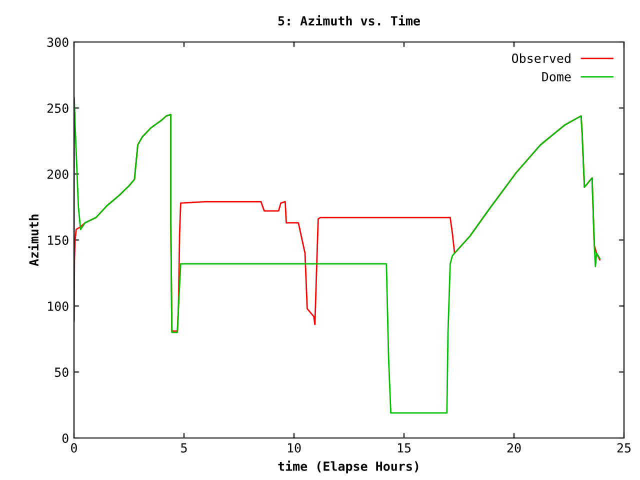 This screenshot has width=640, height=480. Describe the element at coordinates (58, 240) in the screenshot. I see `y-tick-label: 150` at that location.